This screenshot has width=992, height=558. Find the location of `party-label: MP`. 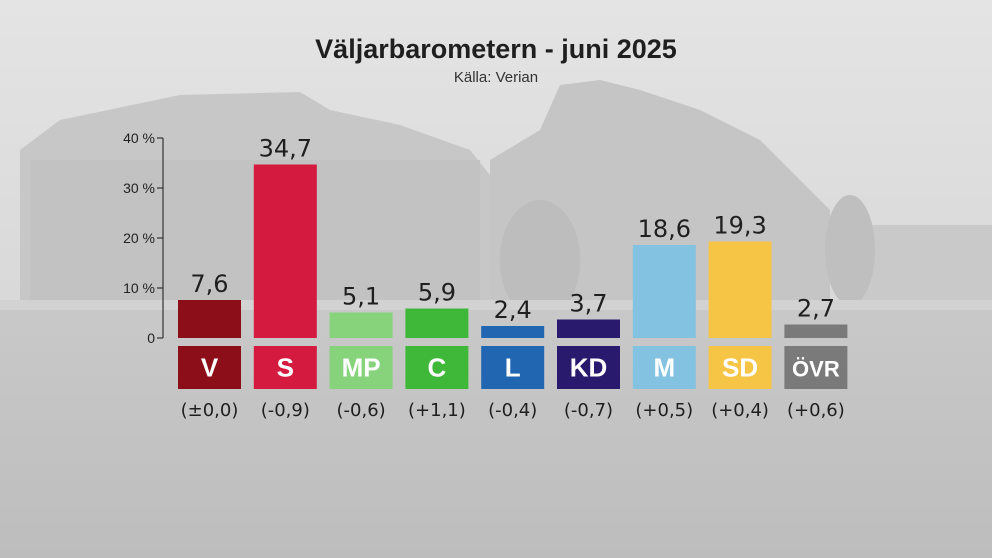

party-label: MP is located at coordinates (361, 368).